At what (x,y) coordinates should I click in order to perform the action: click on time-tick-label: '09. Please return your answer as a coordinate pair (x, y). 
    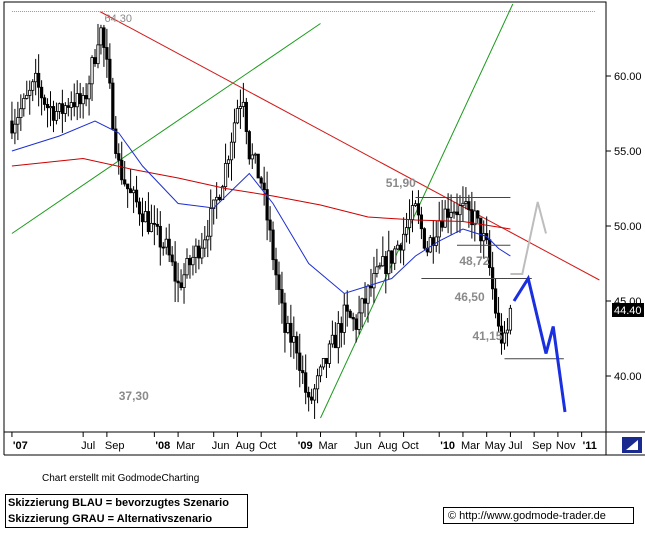
    Looking at the image, I should click on (305, 446).